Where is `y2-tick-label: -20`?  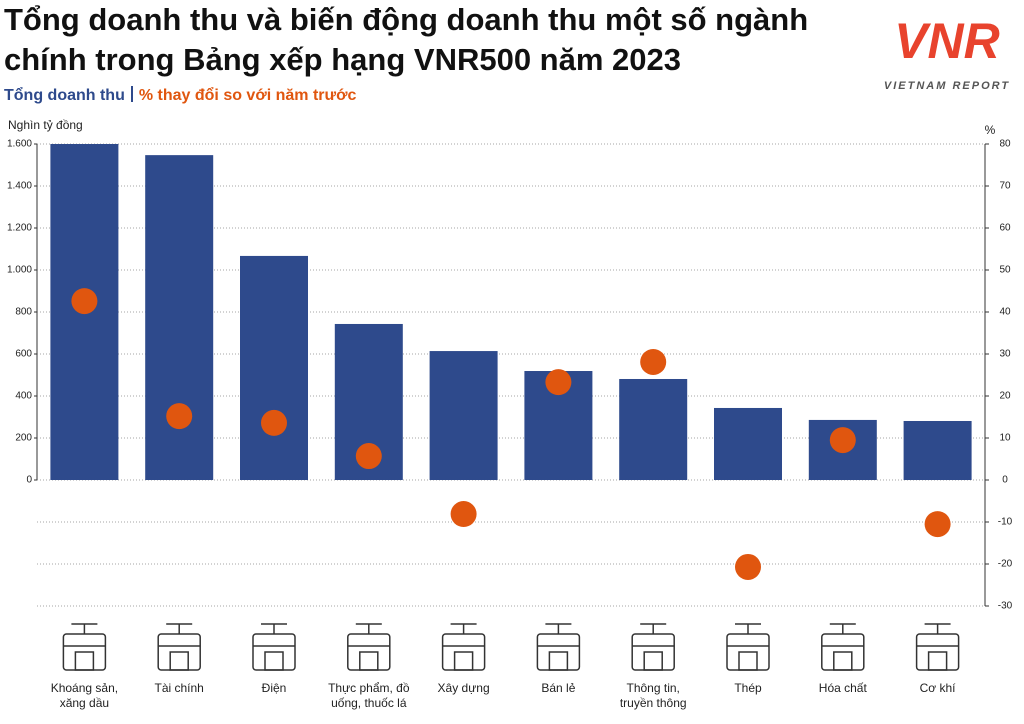 y2-tick-label: -20 is located at coordinates (1005, 564).